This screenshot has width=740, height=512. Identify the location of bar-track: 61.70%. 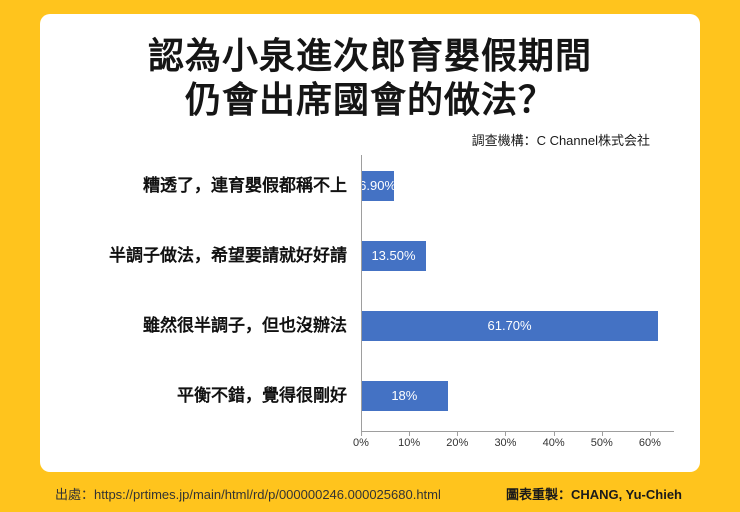
(517, 325).